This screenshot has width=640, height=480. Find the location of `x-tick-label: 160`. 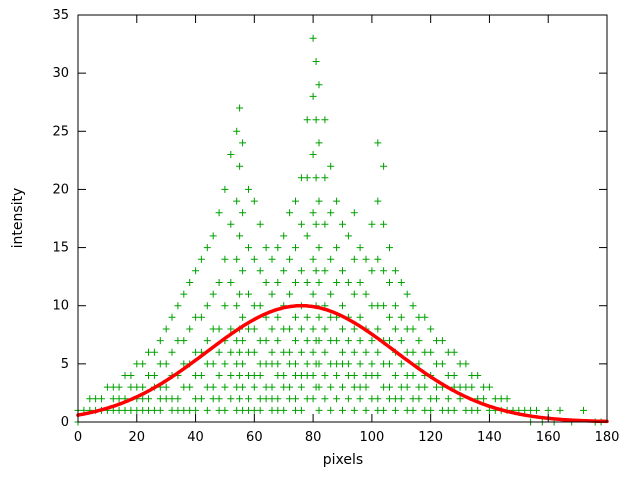

x-tick-label: 160 is located at coordinates (548, 437).